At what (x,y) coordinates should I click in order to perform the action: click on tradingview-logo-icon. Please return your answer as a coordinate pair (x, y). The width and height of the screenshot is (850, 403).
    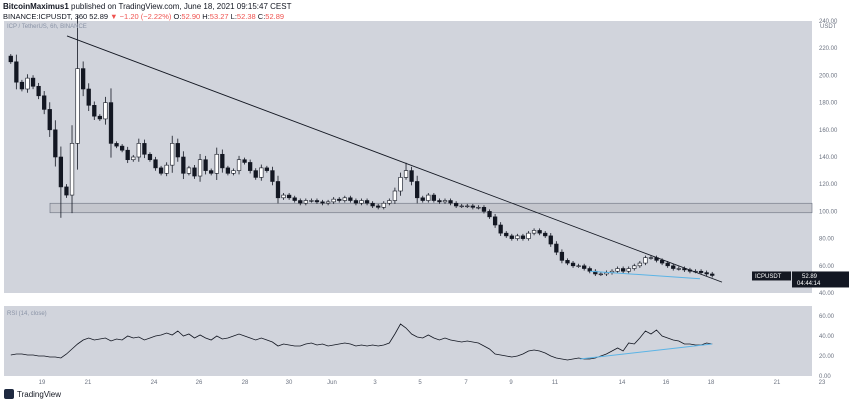
    Looking at the image, I should click on (9, 394).